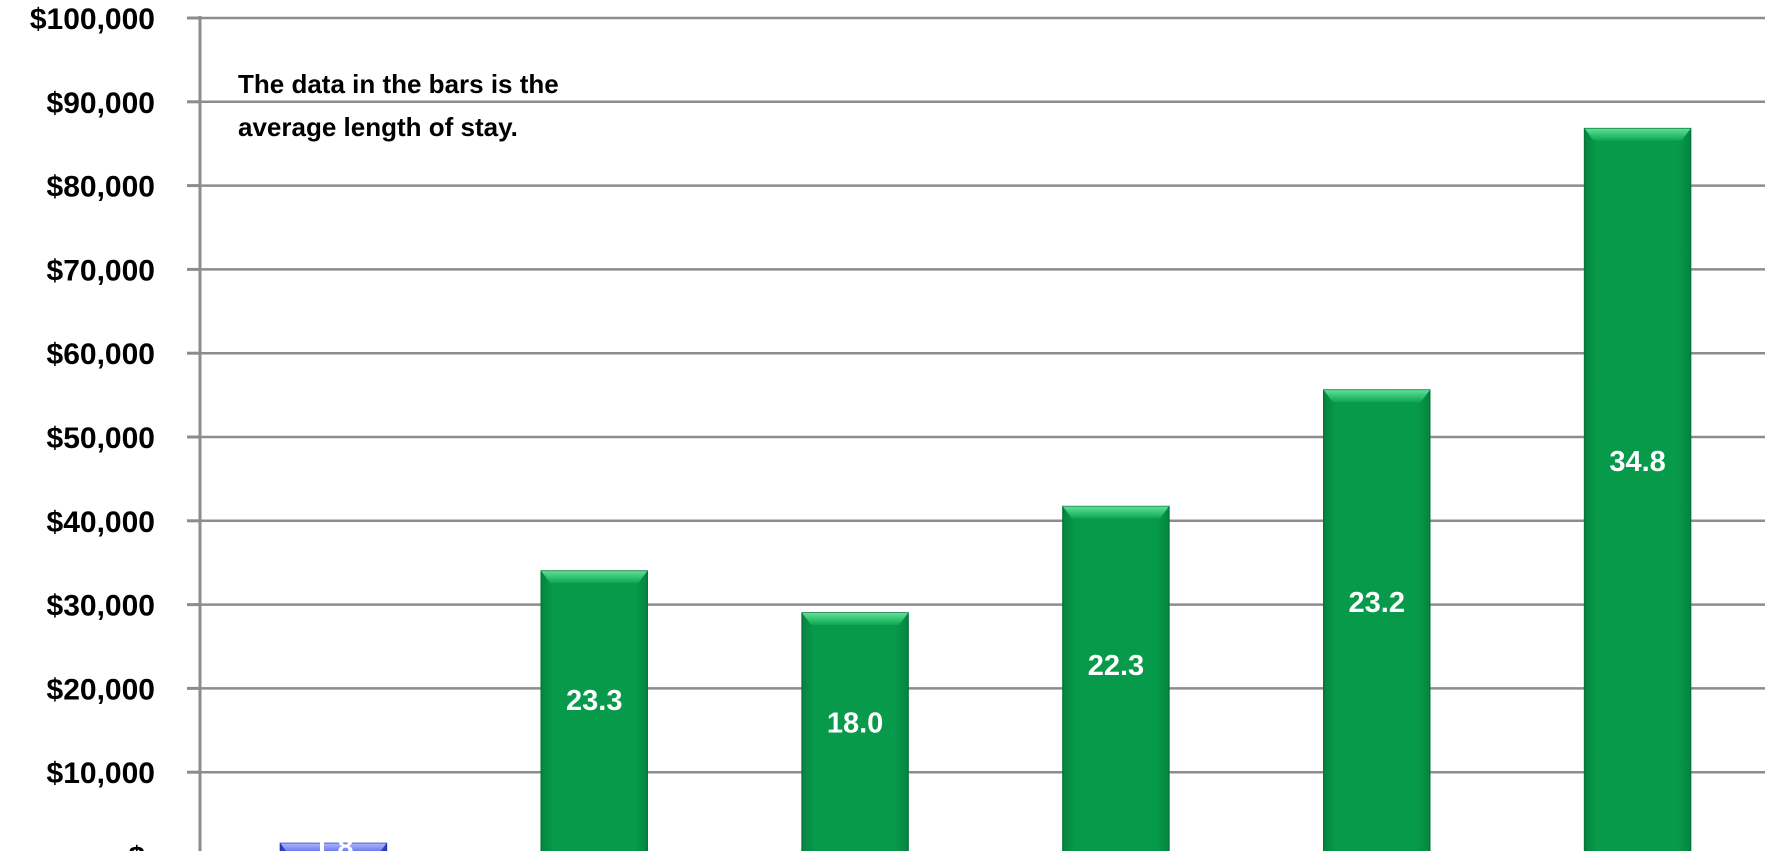 The image size is (1765, 851). I want to click on bar-value-label: 34.8, so click(1637, 462).